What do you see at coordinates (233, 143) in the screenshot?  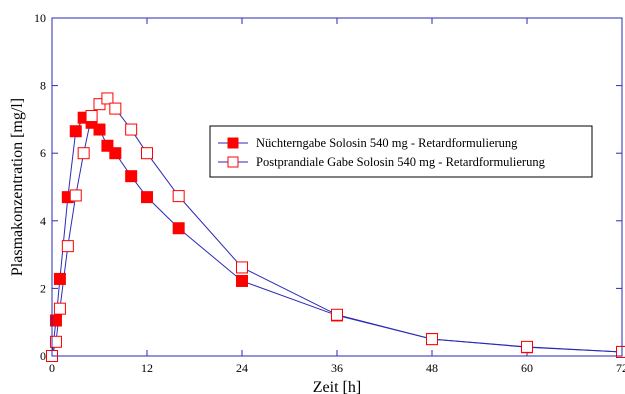 I see `legend-marker-fasting` at bounding box center [233, 143].